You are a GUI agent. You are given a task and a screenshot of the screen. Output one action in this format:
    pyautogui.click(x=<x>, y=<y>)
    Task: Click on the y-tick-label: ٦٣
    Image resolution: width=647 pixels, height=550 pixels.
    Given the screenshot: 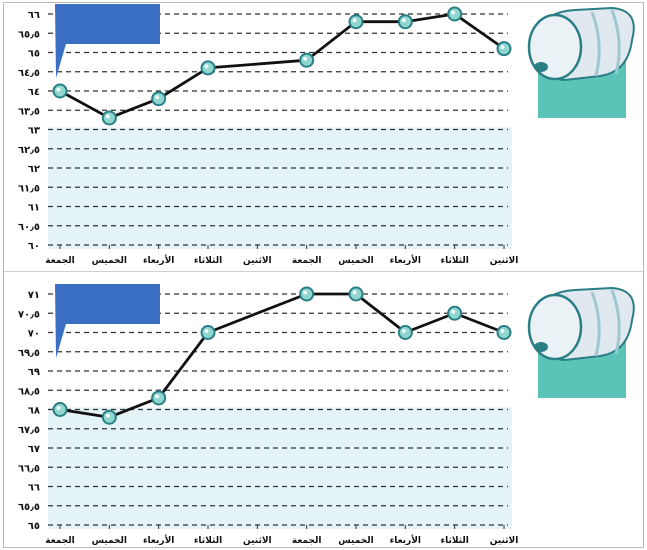 What is the action you would take?
    pyautogui.click(x=34, y=131)
    